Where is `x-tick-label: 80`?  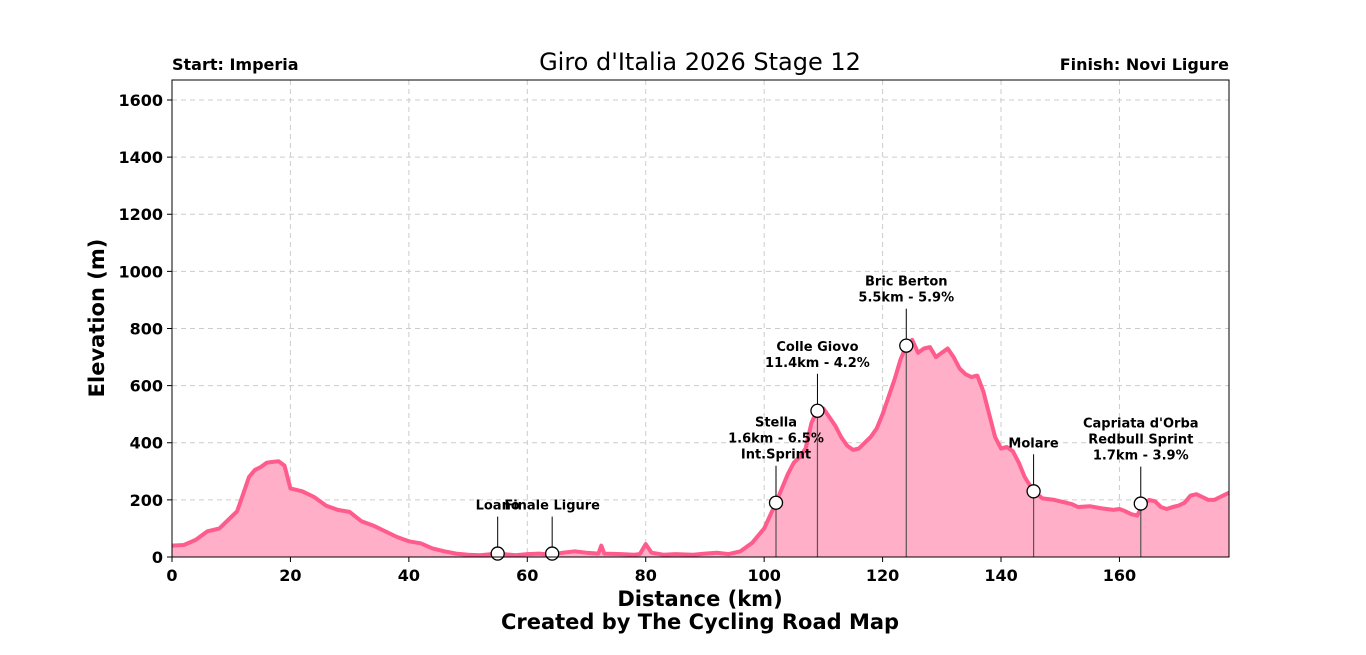
x-tick-label: 80 is located at coordinates (646, 575).